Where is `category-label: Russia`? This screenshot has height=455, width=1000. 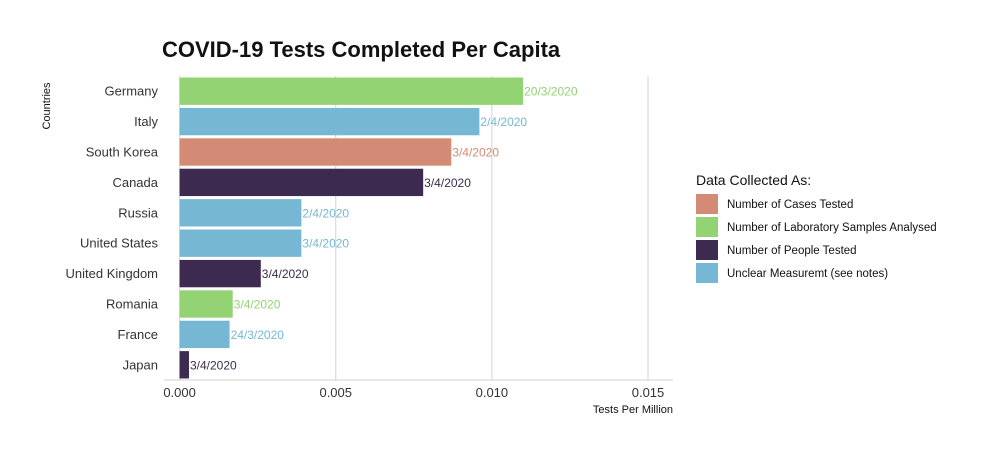 category-label: Russia is located at coordinates (138, 212).